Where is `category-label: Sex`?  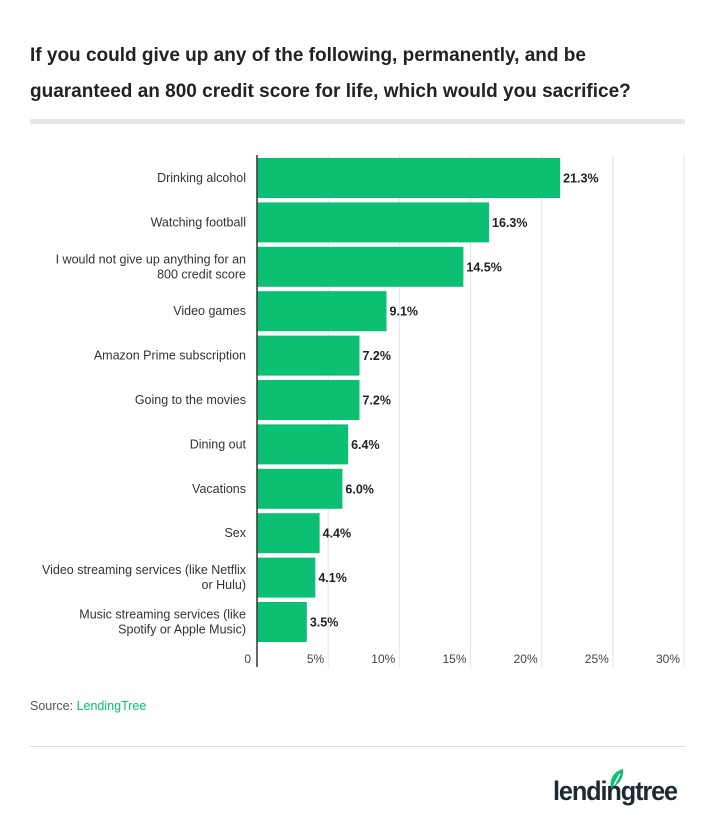
category-label: Sex is located at coordinates (235, 533).